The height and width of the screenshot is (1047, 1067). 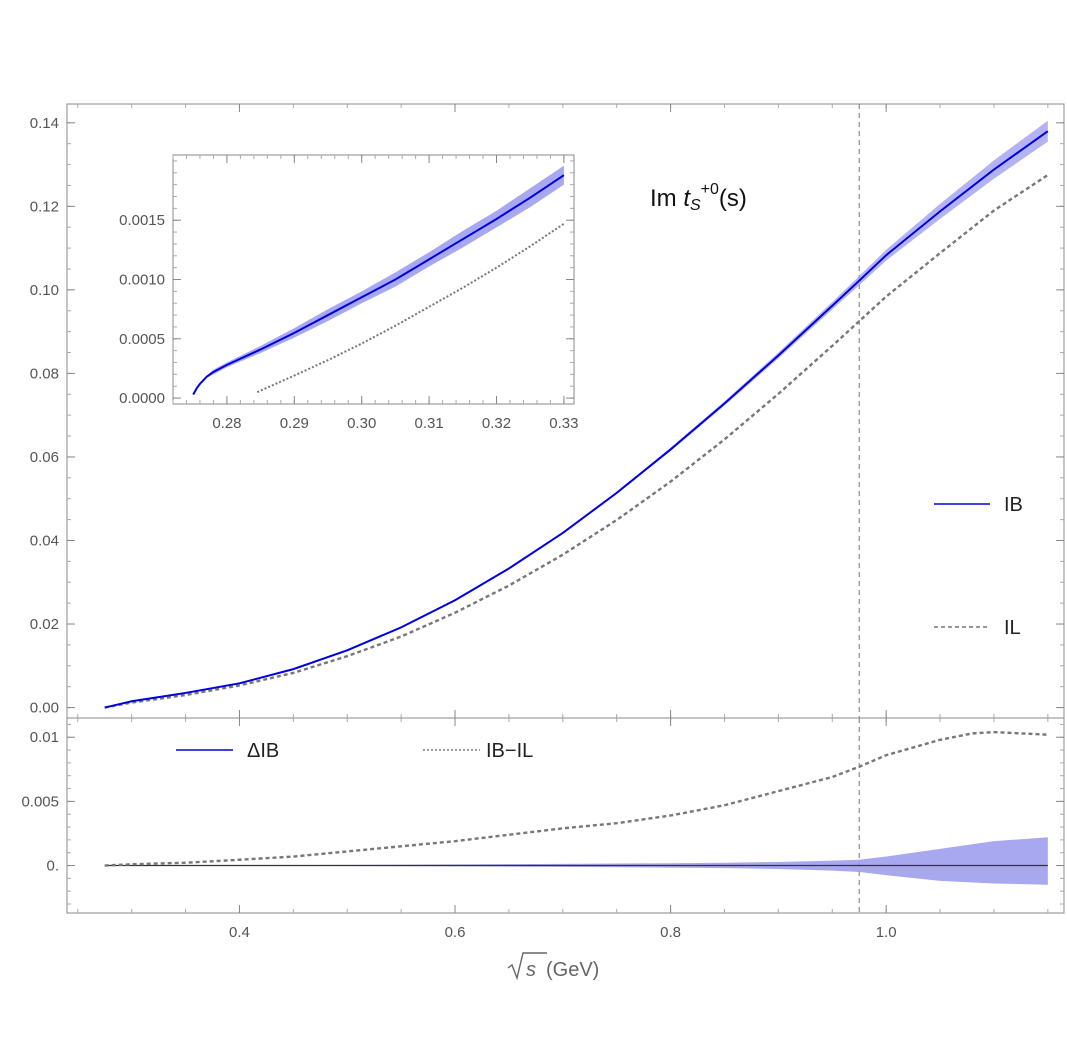 I want to click on inset-x-tick-label: 0.28, so click(x=226, y=423).